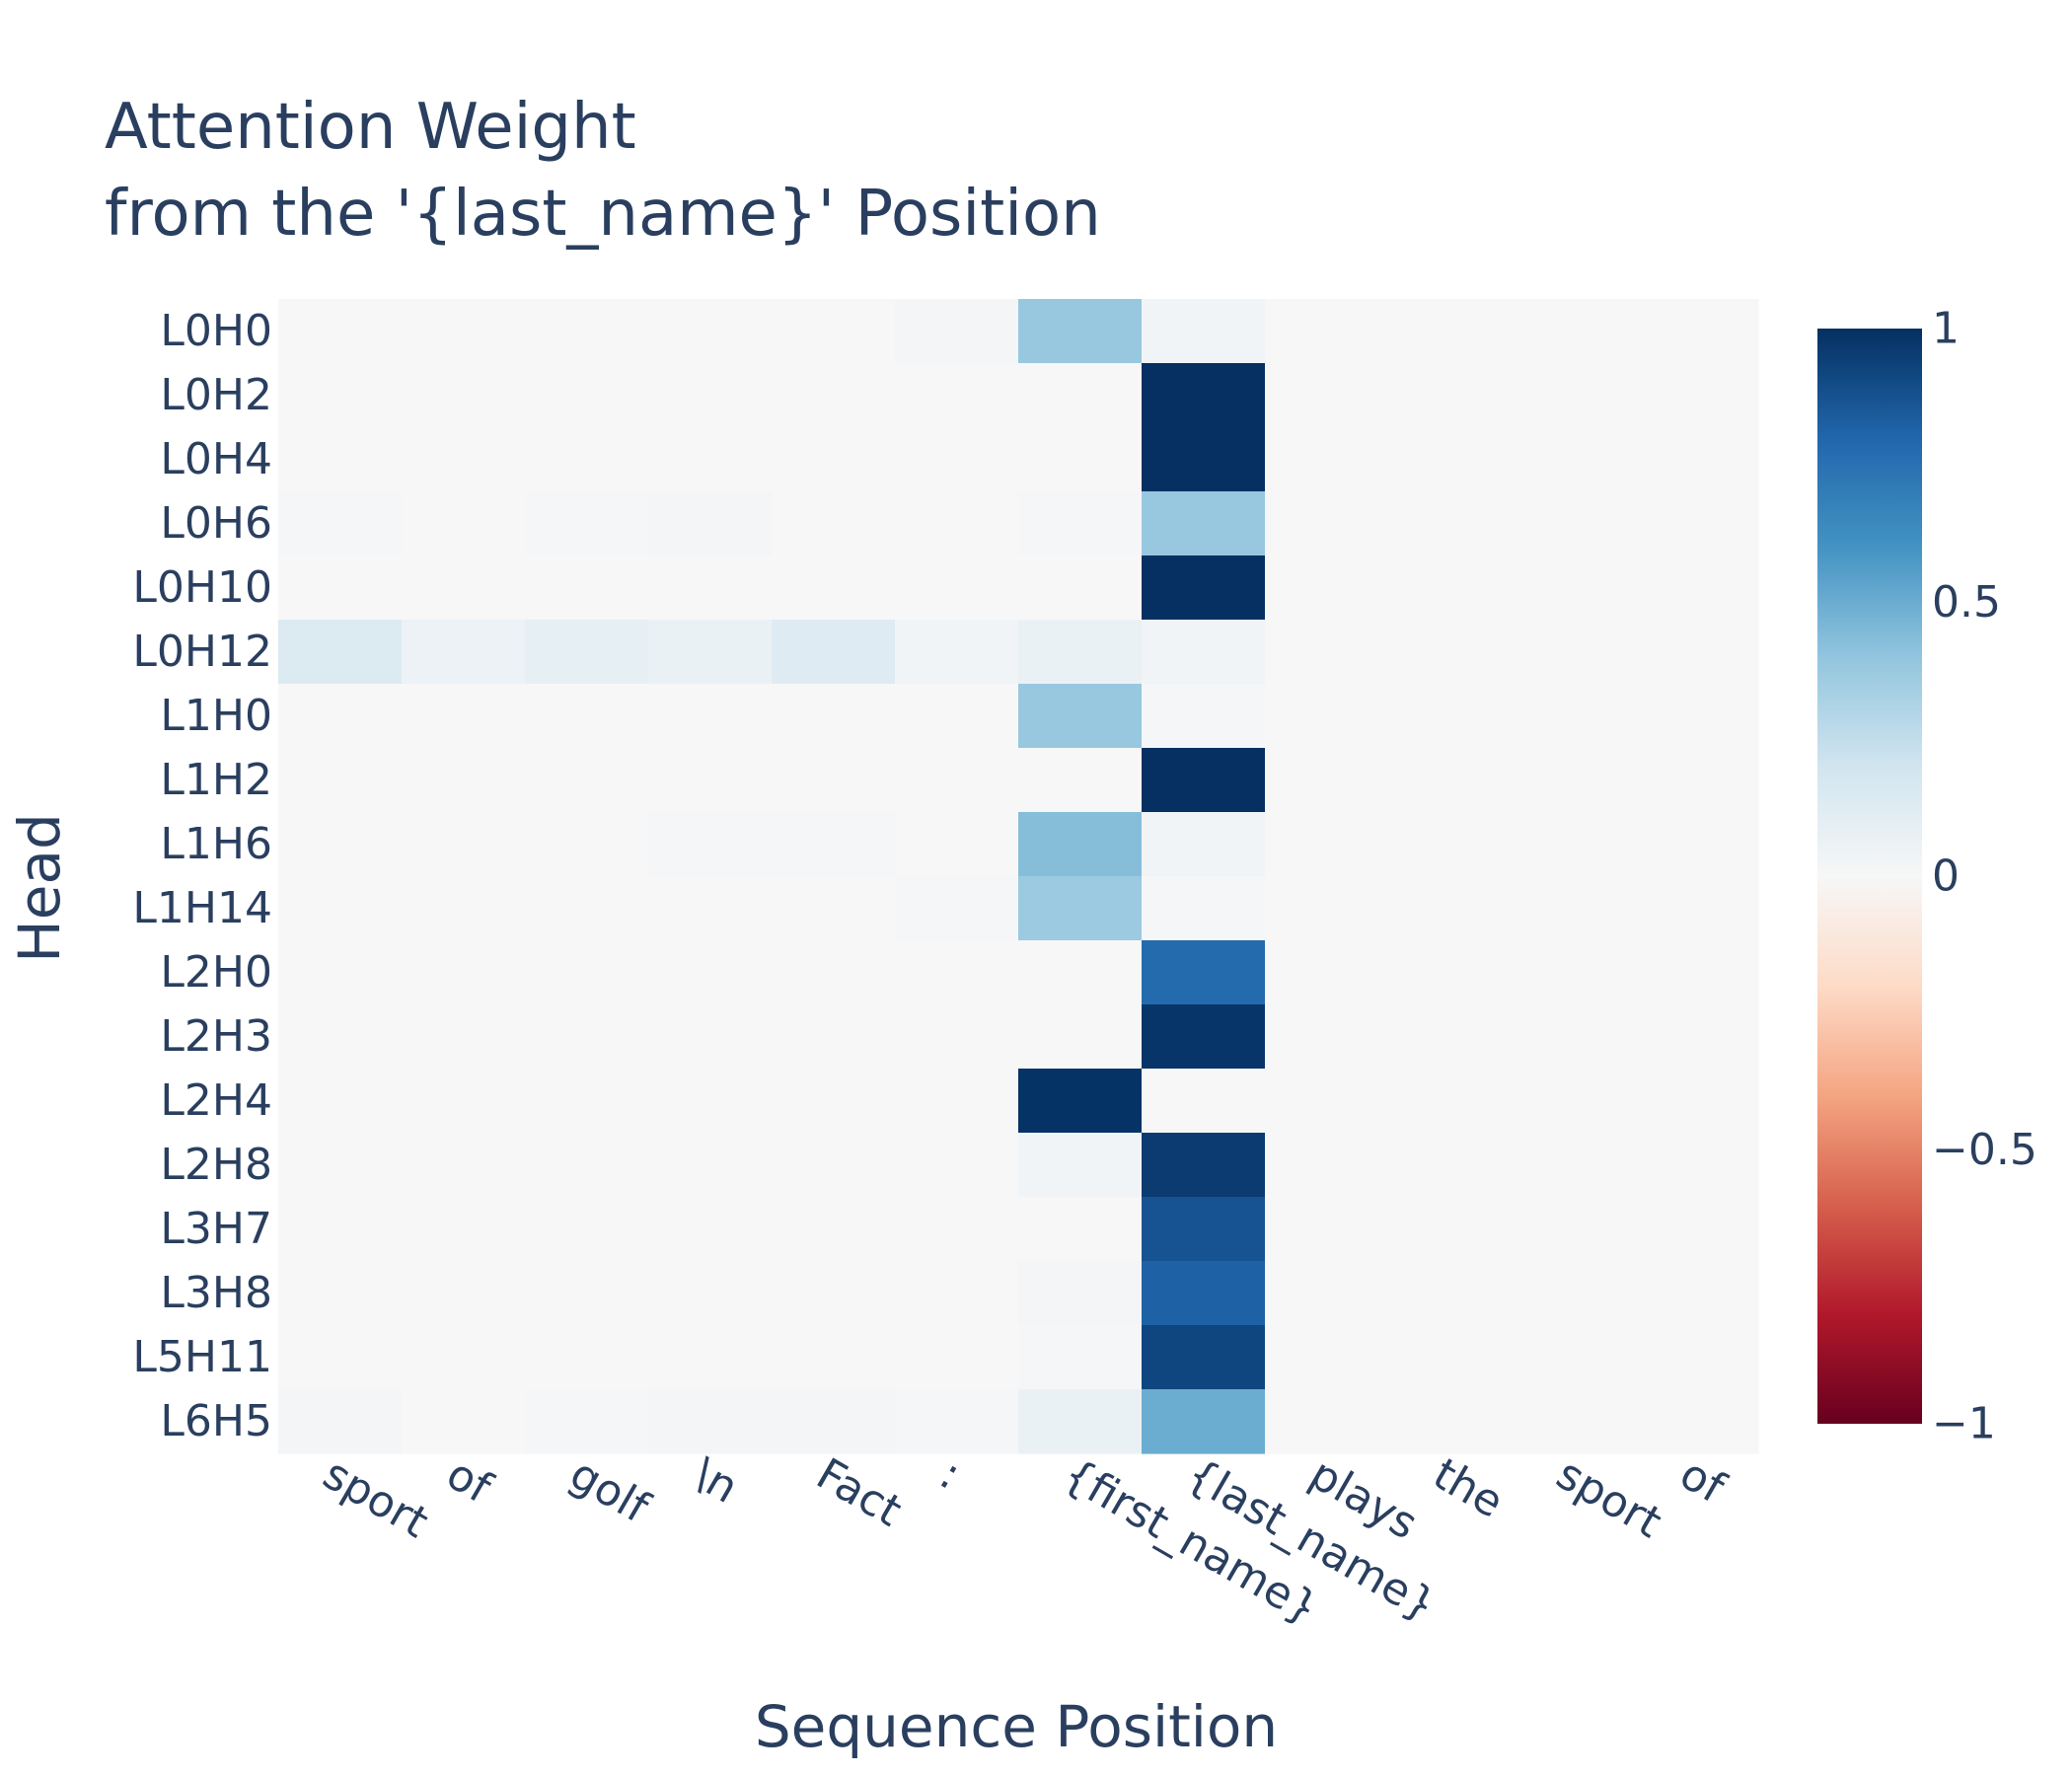 The width and height of the screenshot is (2072, 1776). Describe the element at coordinates (216, 395) in the screenshot. I see `y-tick-label: L0H2` at that location.